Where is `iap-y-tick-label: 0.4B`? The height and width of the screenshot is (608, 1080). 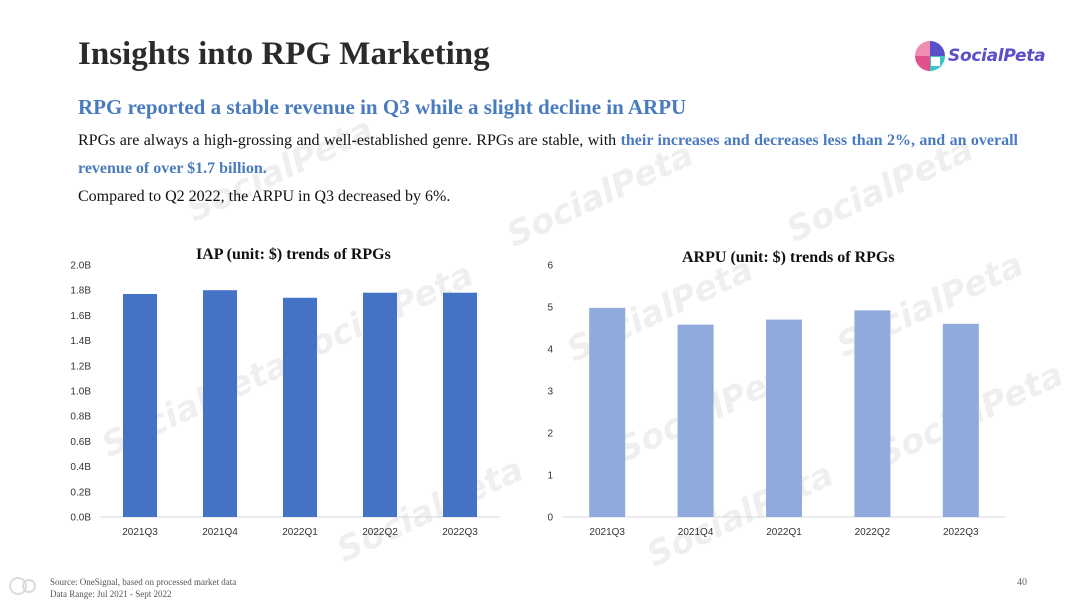
iap-y-tick-label: 0.4B is located at coordinates (80, 467).